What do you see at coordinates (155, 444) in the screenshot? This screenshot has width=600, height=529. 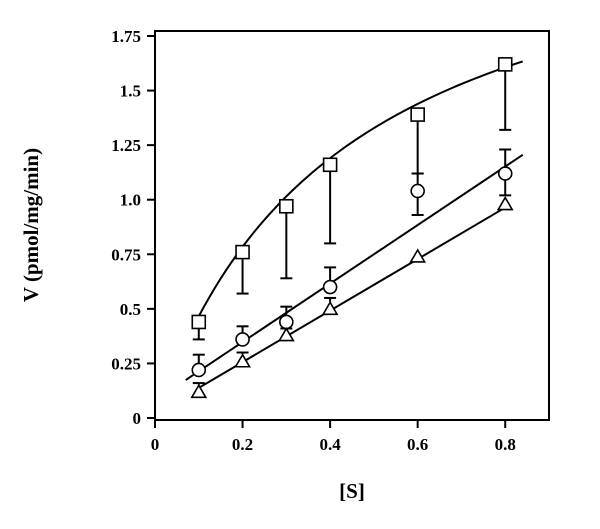 I see `x-tick-label: 0` at bounding box center [155, 444].